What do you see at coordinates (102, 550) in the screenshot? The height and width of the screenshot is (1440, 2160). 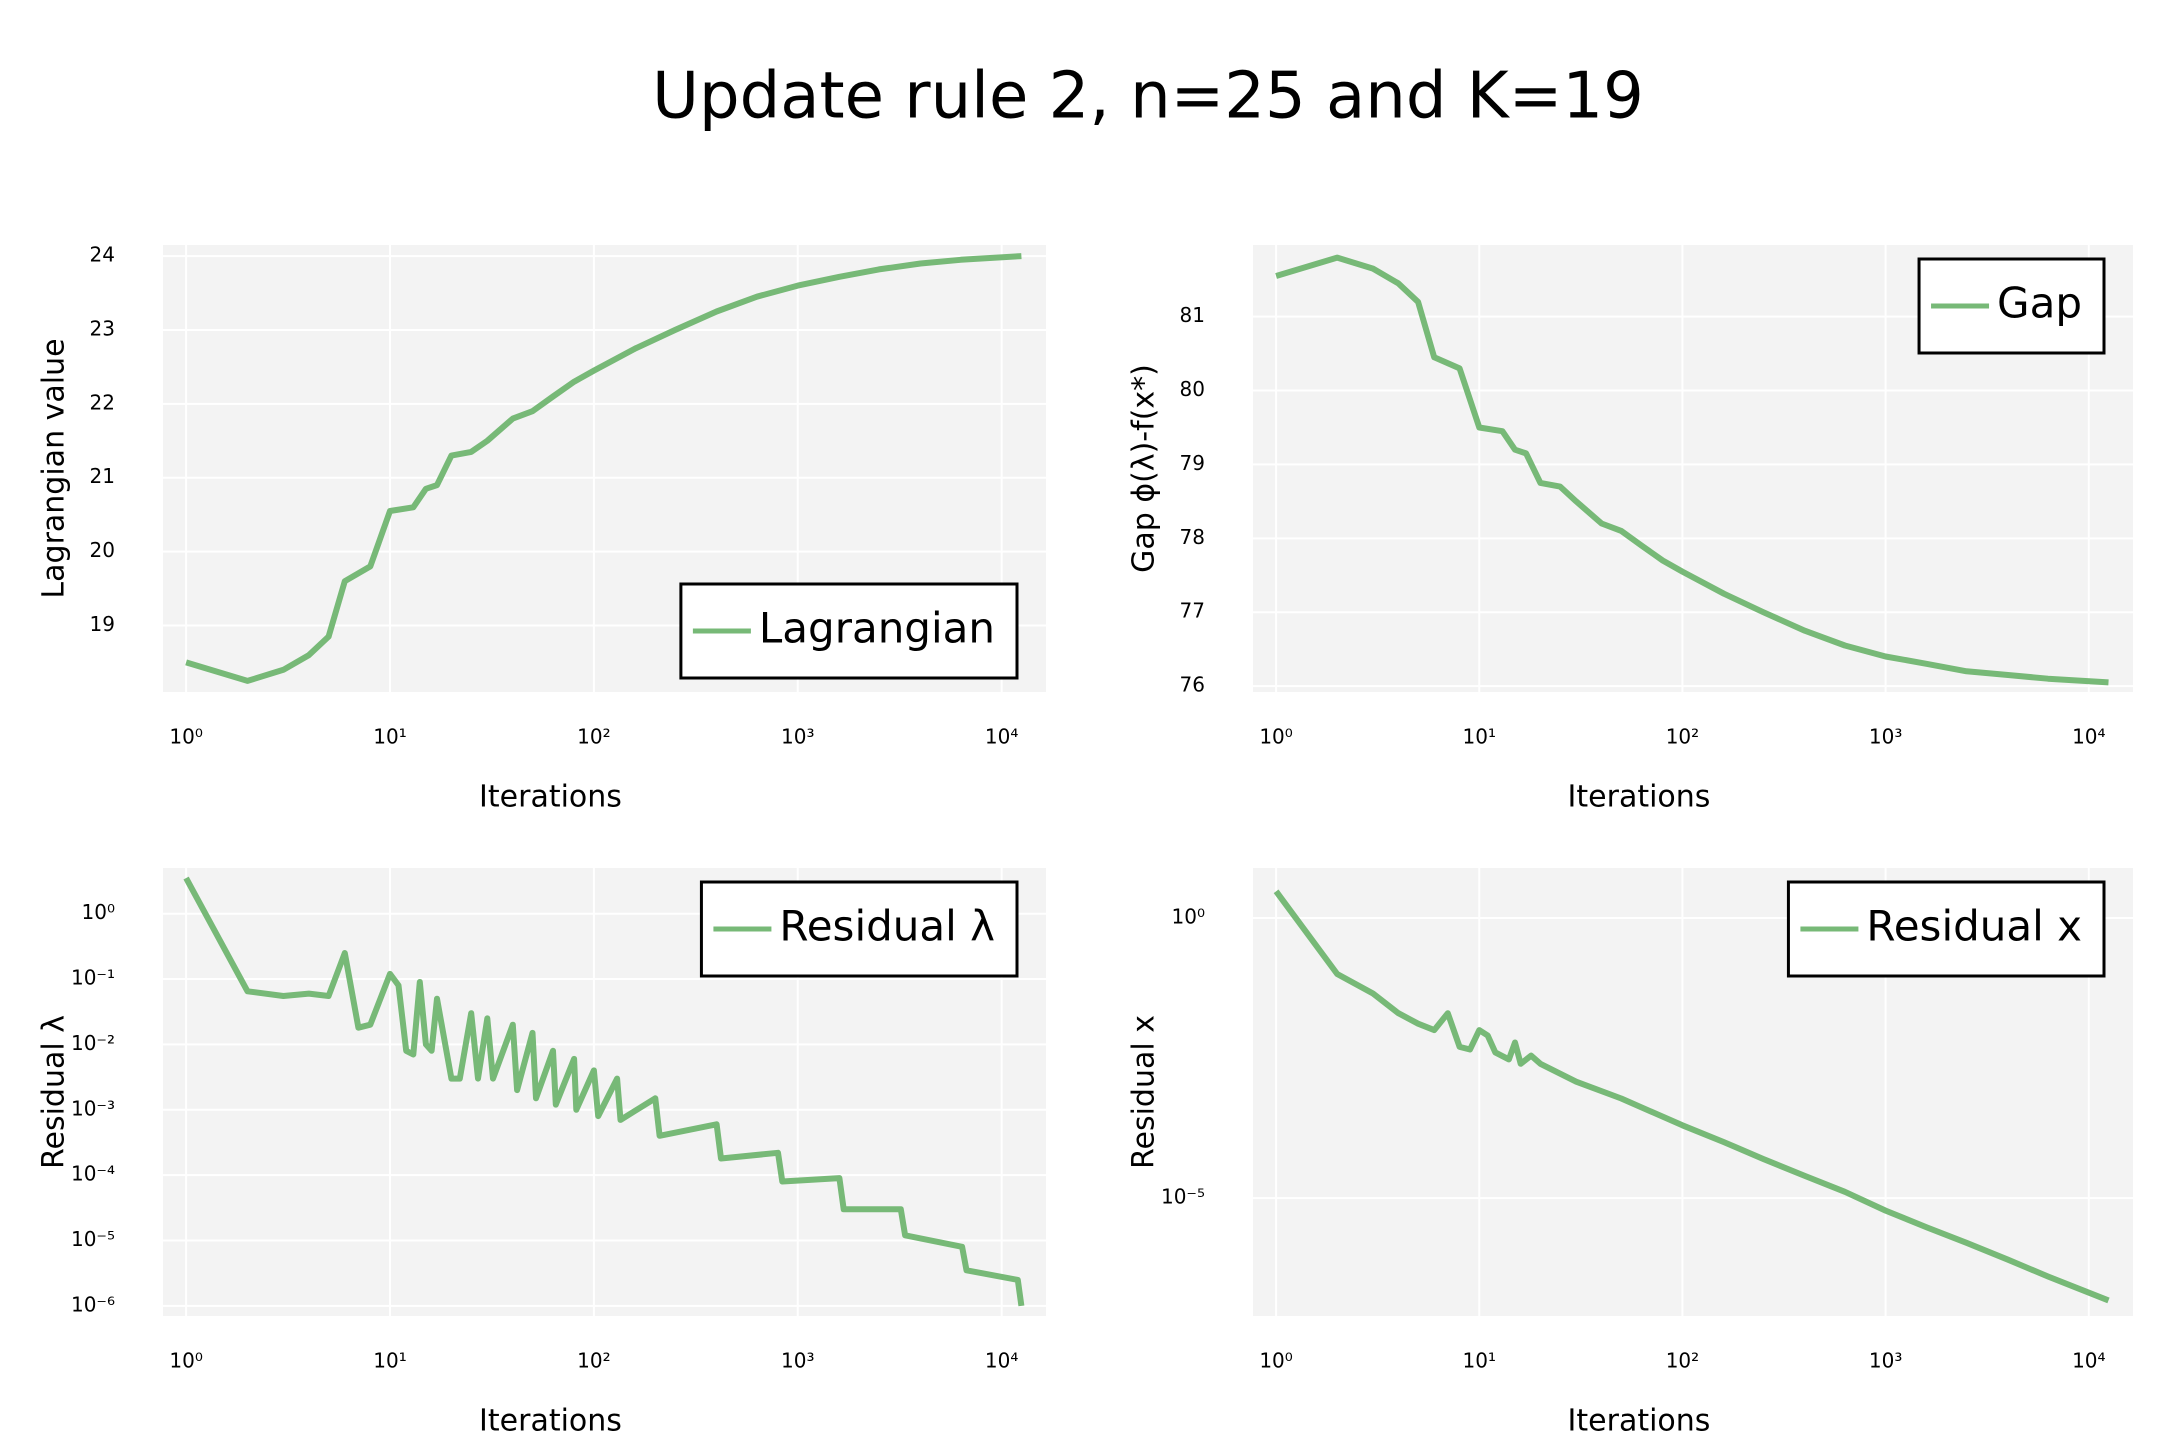 I see `y-tick-label: 20` at bounding box center [102, 550].